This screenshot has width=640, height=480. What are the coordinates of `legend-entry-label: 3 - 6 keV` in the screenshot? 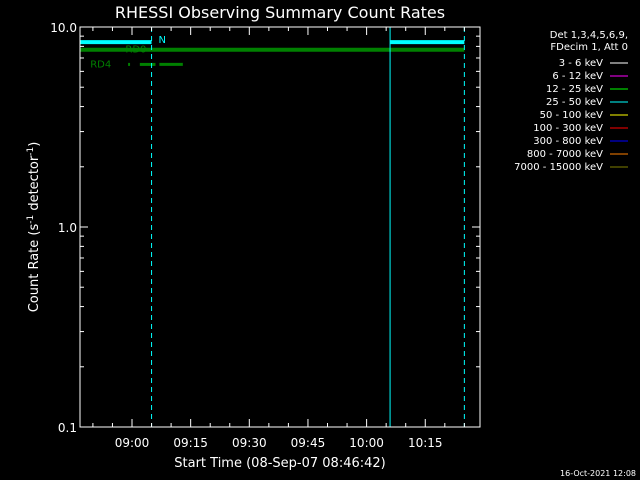 It's located at (581, 63).